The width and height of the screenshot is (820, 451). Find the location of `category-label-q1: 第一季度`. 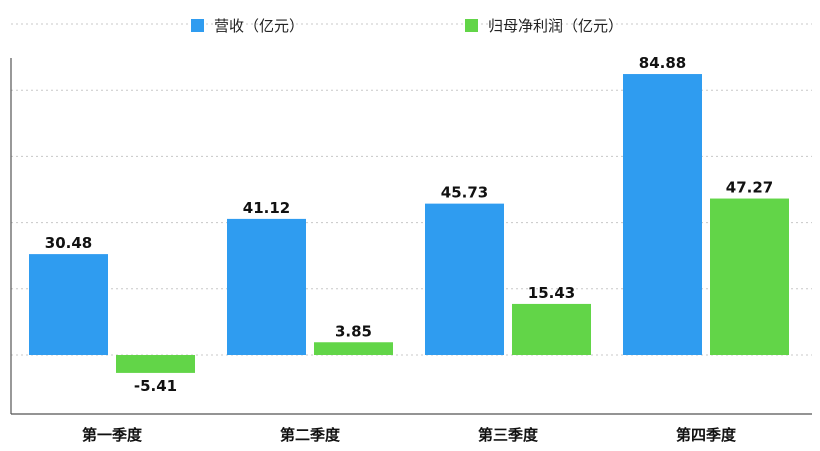

category-label-q1: 第一季度 is located at coordinates (112, 435).